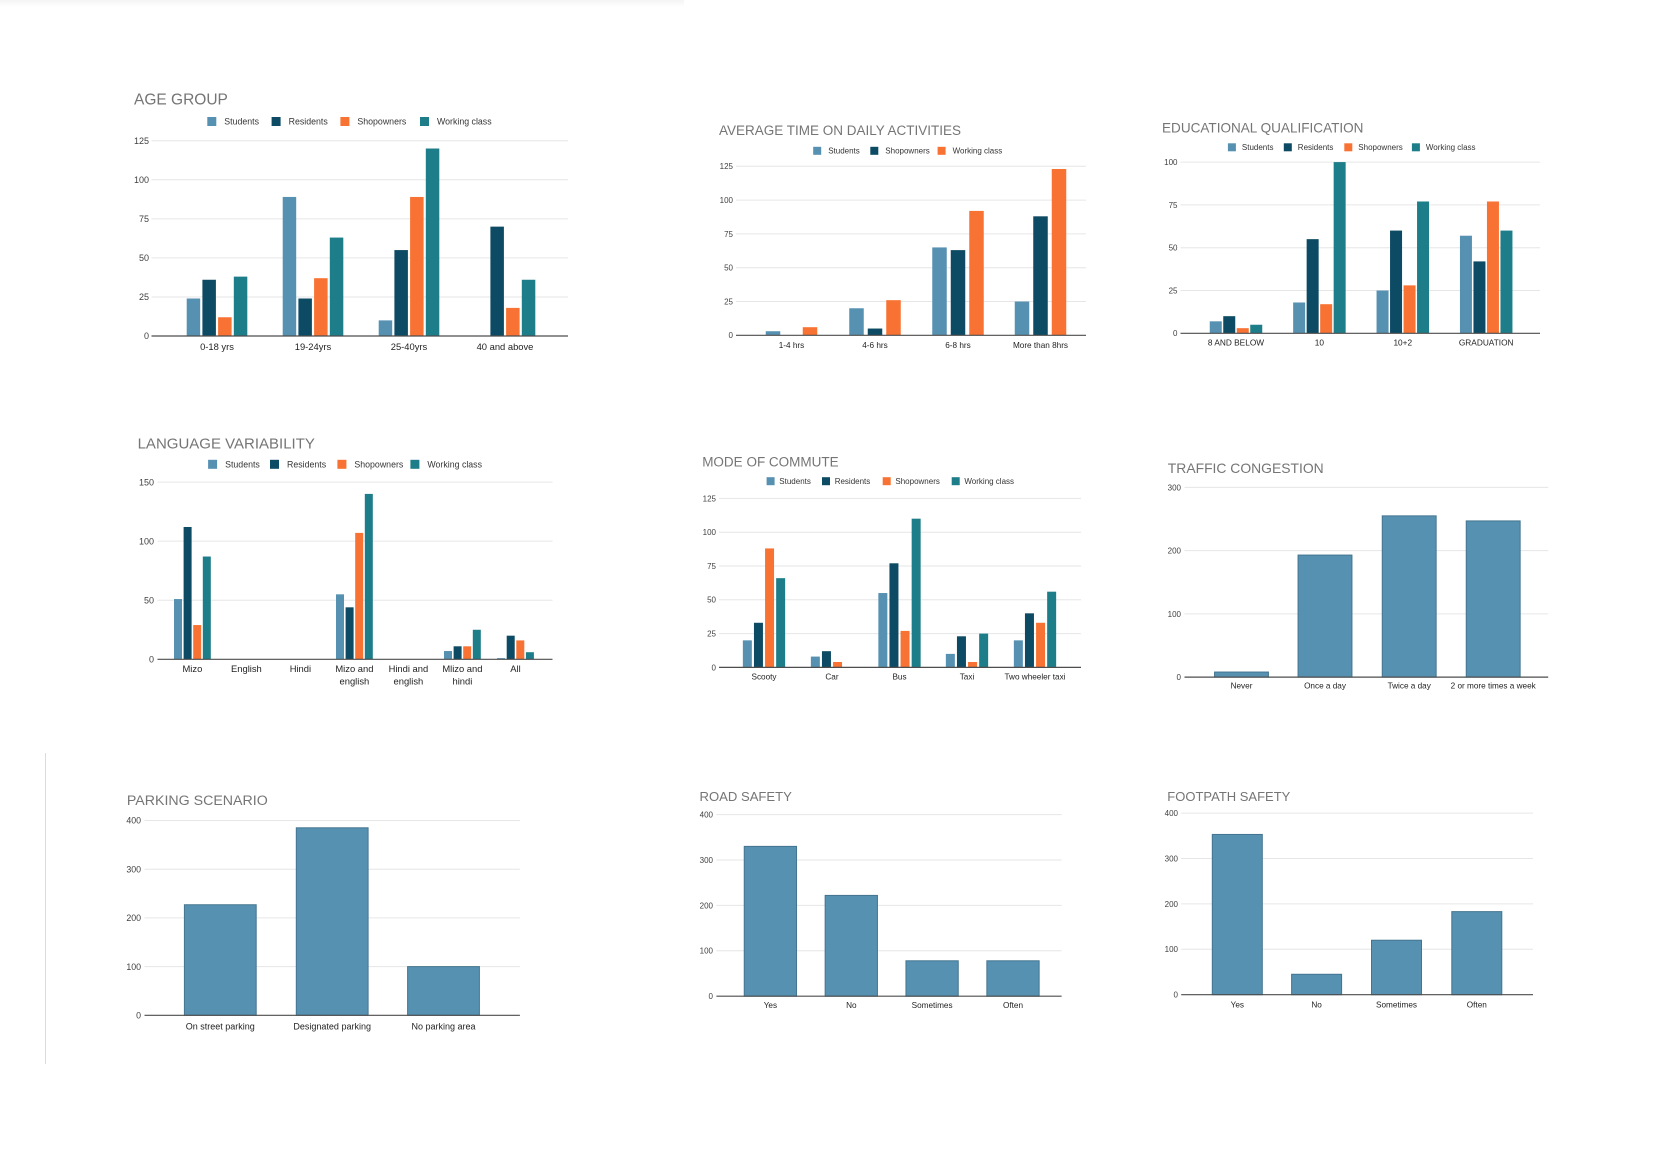  I want to click on svg-text: MODE OF COMMUTE, so click(770, 461).